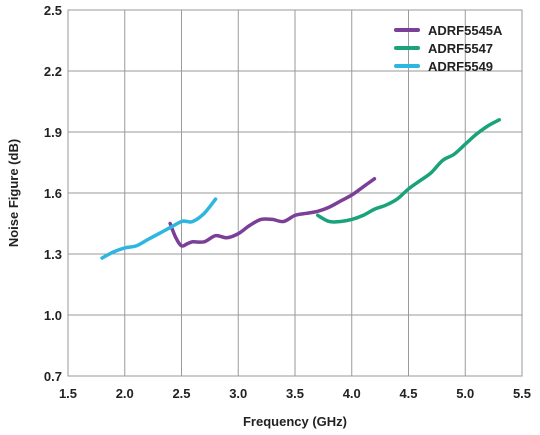 The image size is (540, 435). I want to click on y-tick-label: 2.5, so click(53, 10).